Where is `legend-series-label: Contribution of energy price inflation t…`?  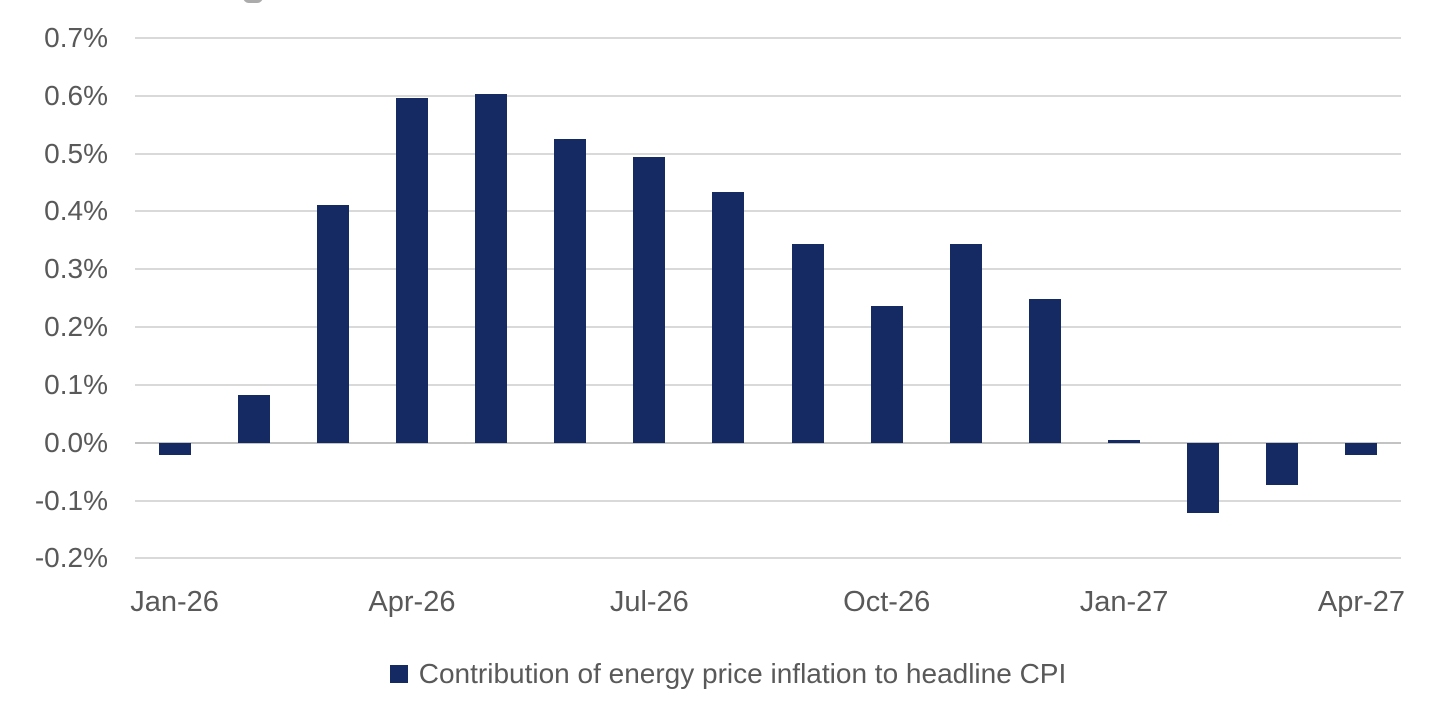
legend-series-label: Contribution of energy price inflation t… is located at coordinates (742, 673).